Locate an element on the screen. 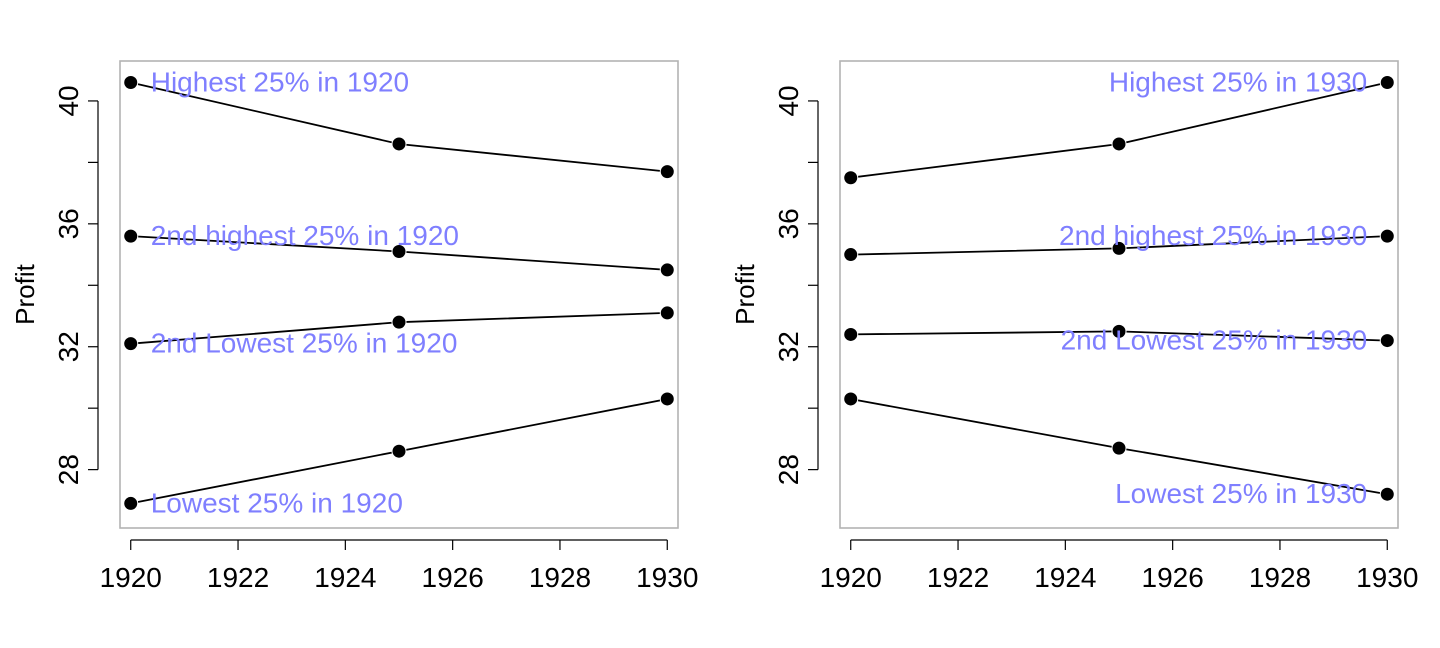 The height and width of the screenshot is (648, 1440). series-annotation: 2nd highest 25% in 1920 is located at coordinates (305, 235).